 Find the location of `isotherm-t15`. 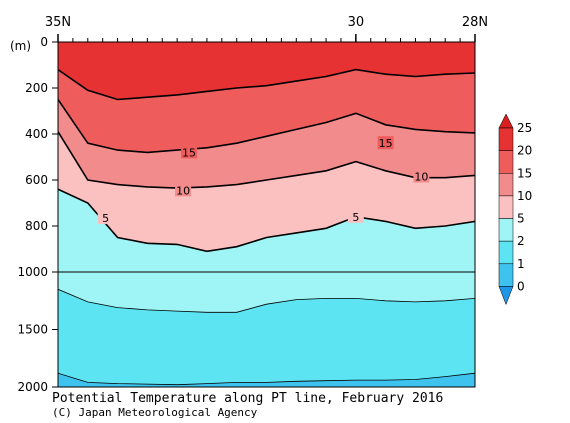

isotherm-t15 is located at coordinates (266, 126).